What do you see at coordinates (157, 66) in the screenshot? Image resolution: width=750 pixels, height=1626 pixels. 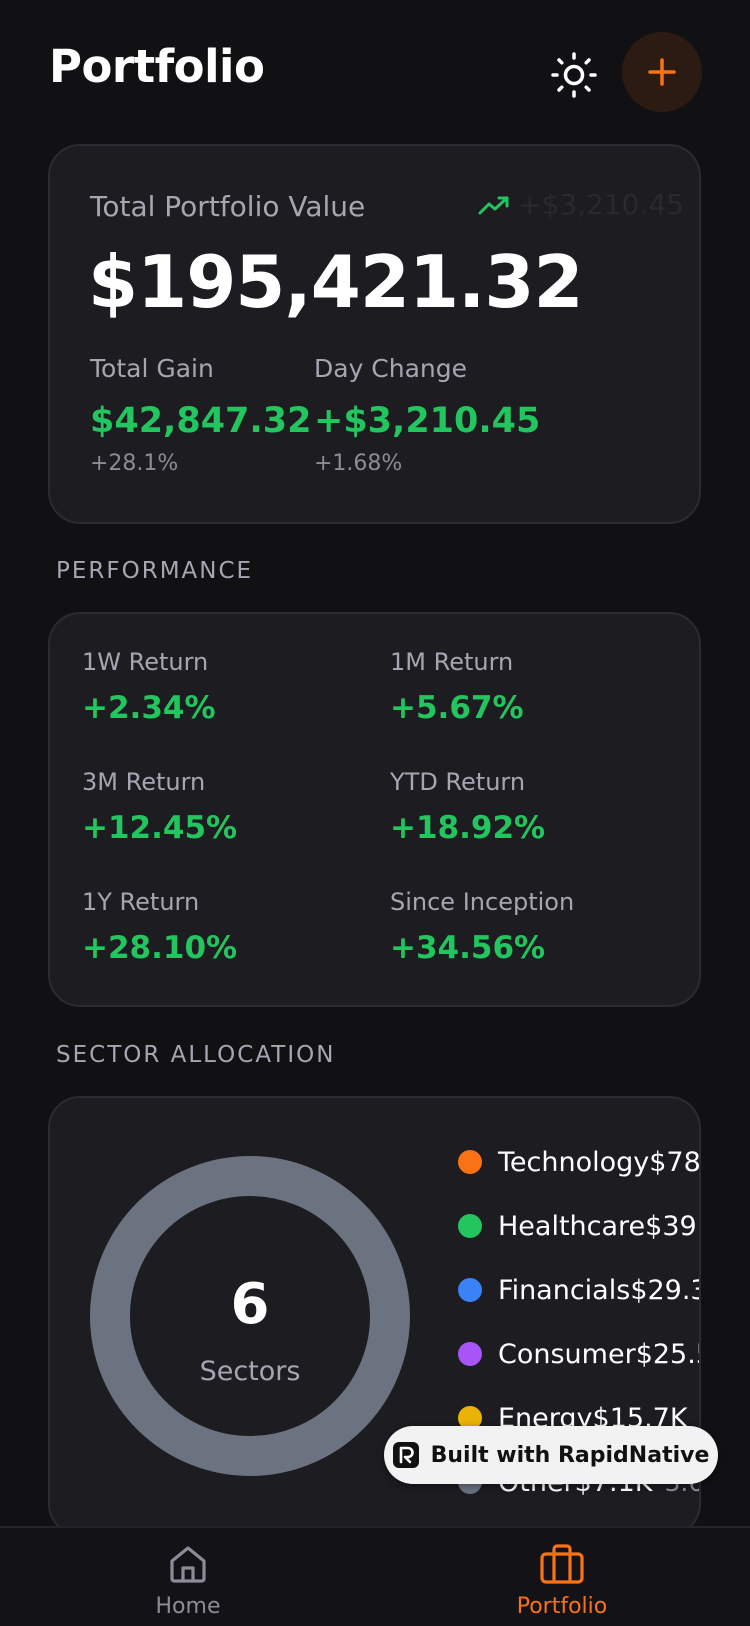 I see `page-title: Portfolio` at bounding box center [157, 66].